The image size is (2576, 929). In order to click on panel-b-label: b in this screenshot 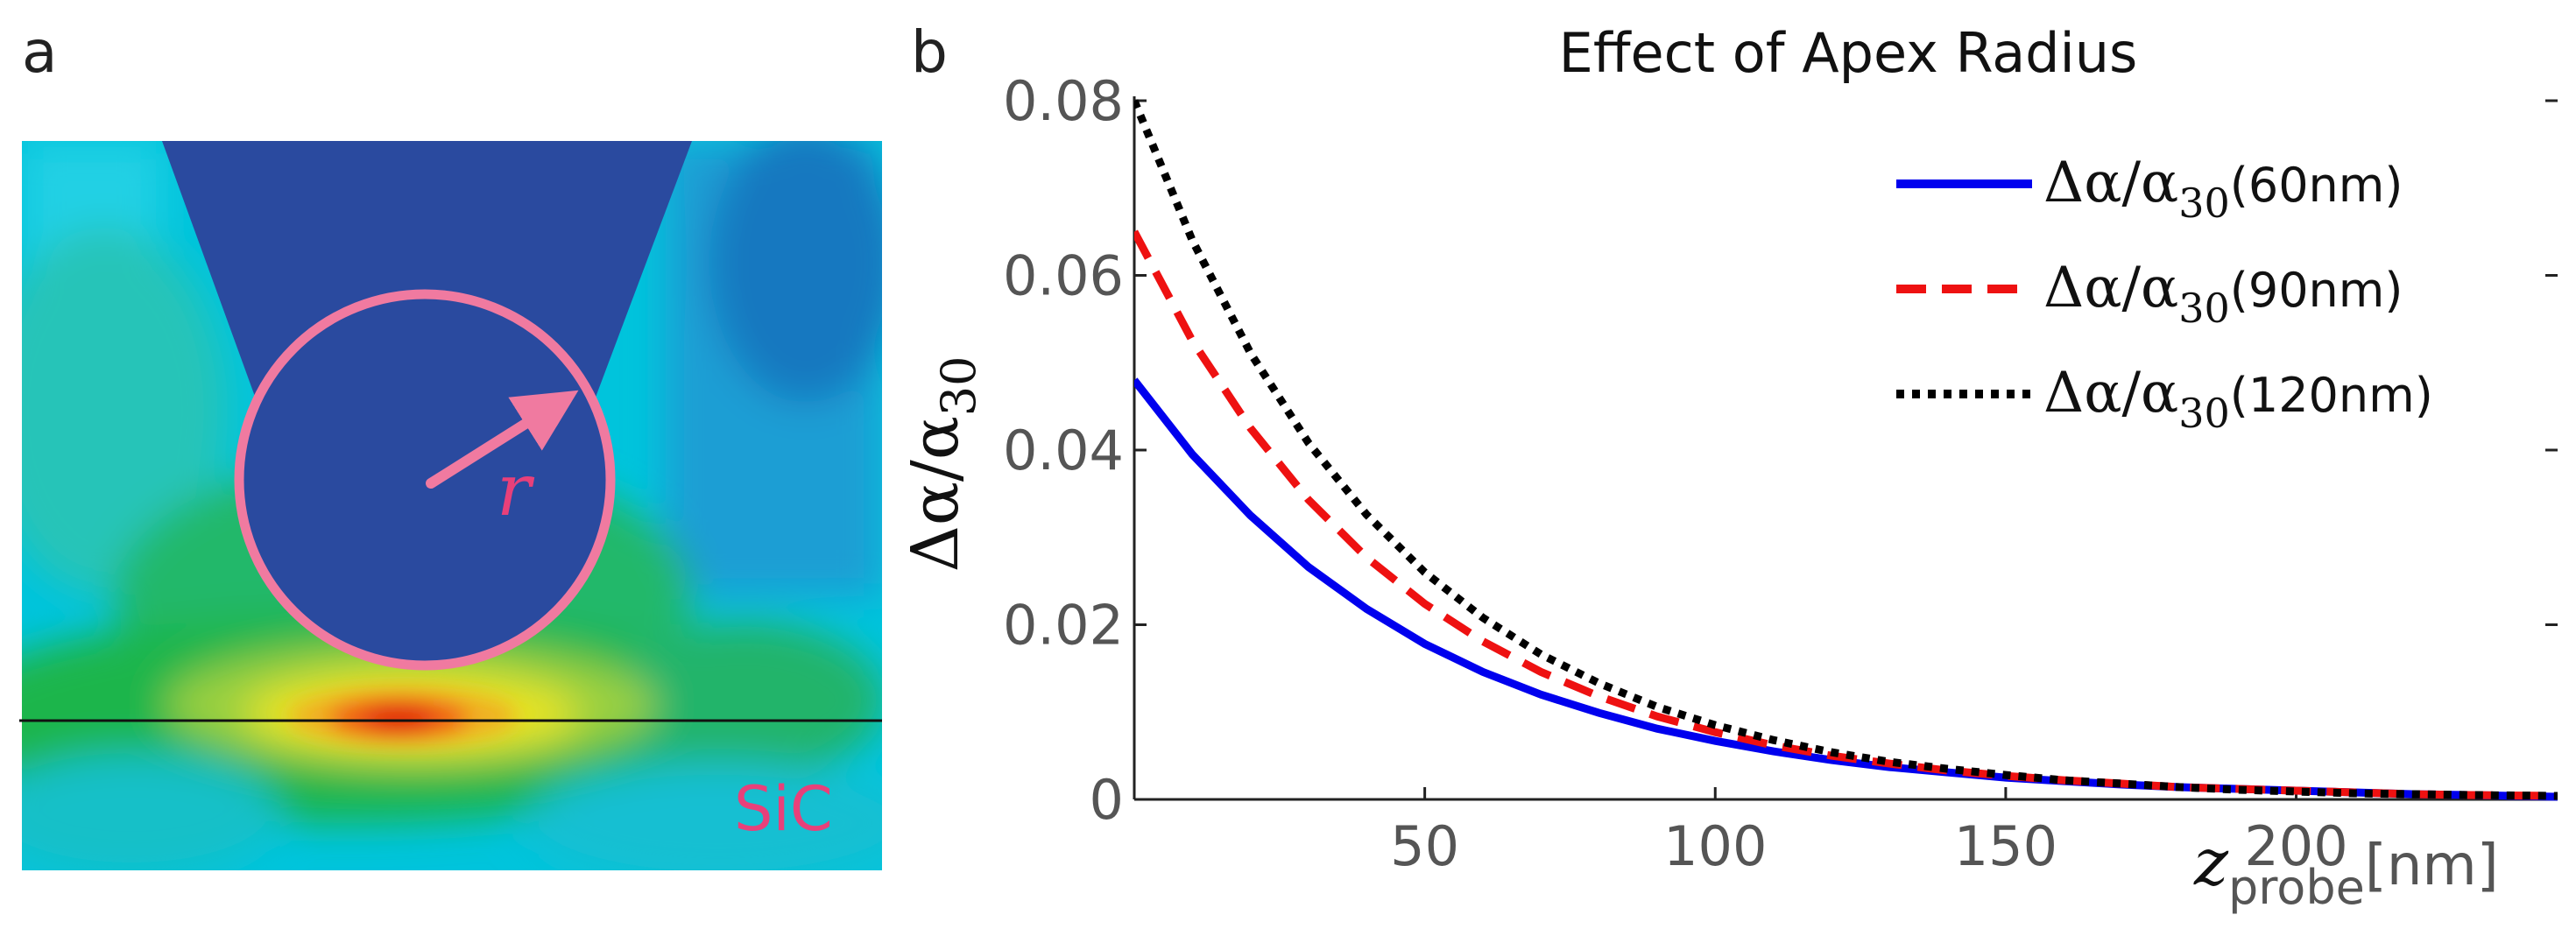, I will do `click(929, 52)`.